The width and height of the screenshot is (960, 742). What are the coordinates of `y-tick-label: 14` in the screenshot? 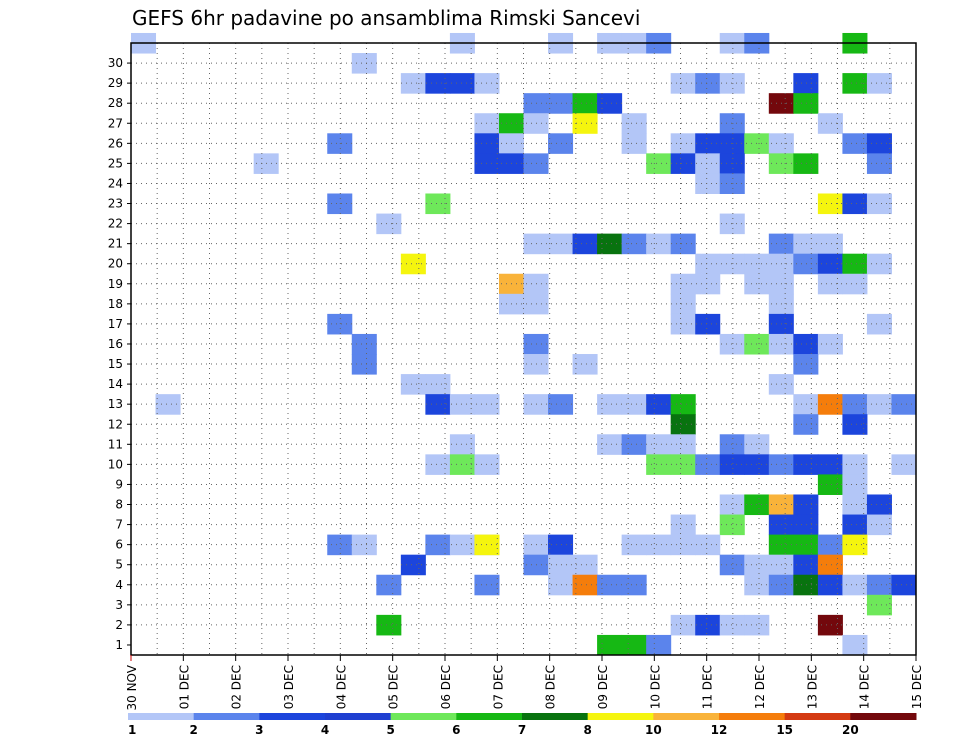 It's located at (115, 384).